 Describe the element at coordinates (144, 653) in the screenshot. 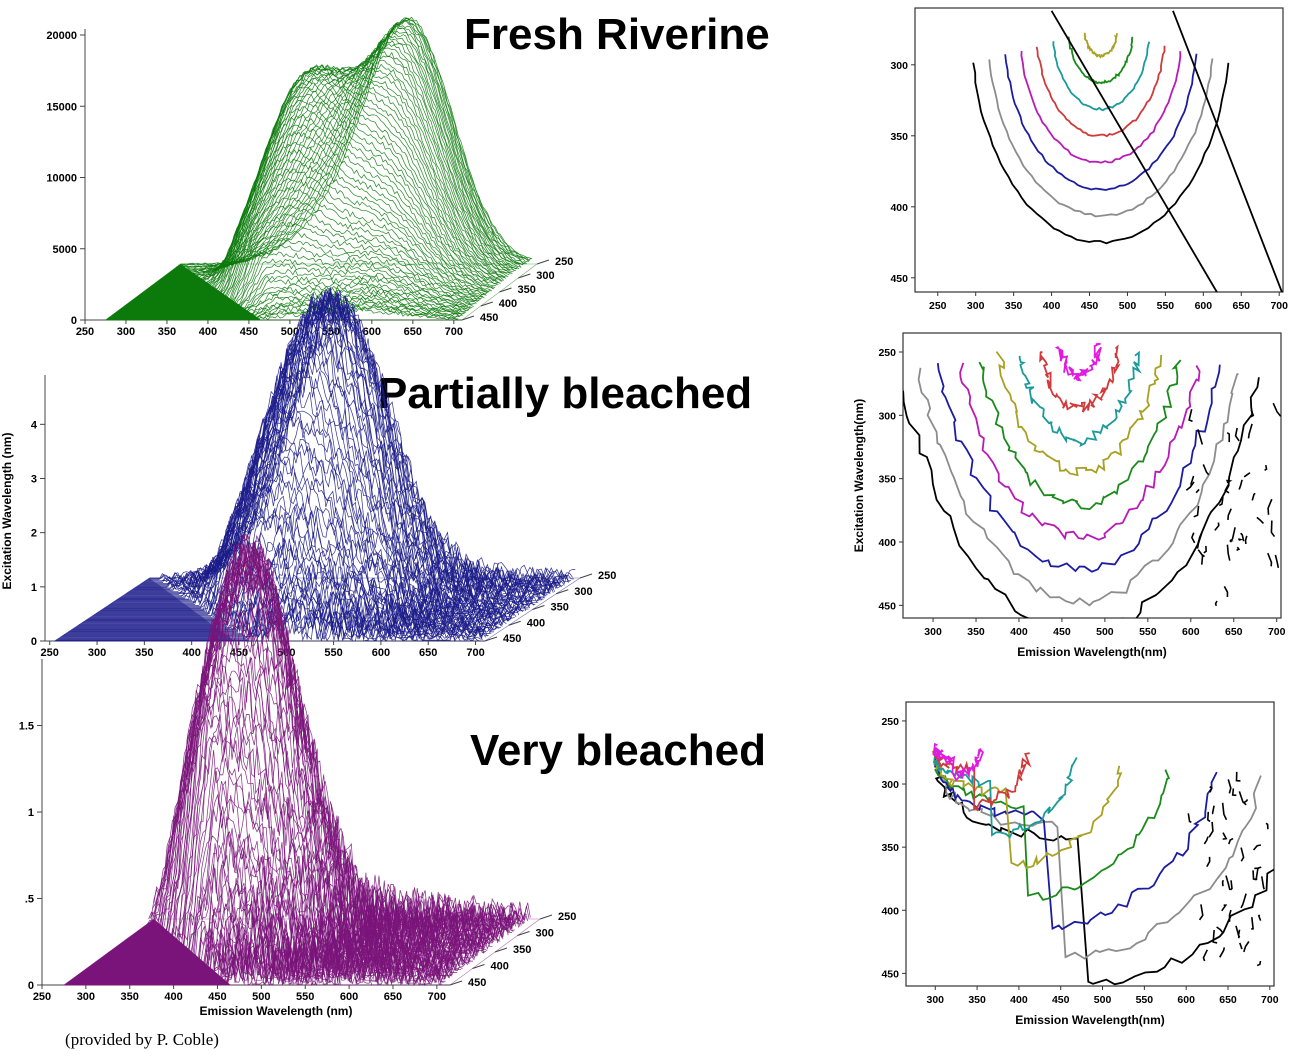

I see `partial-3d-x-tick-label: 350` at that location.